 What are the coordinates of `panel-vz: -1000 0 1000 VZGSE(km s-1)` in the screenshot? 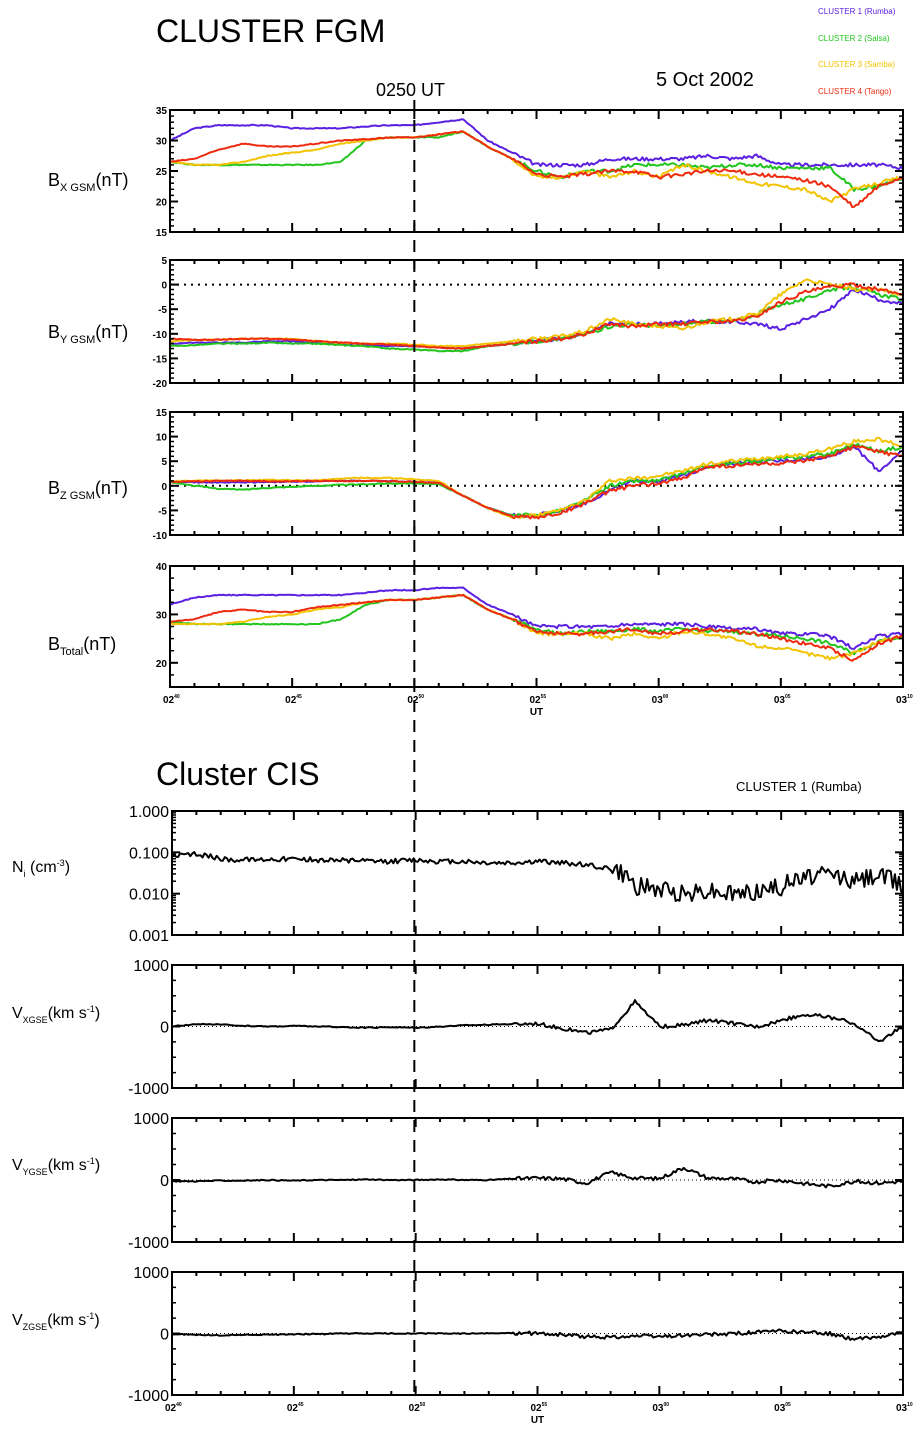 It's located at (458, 1335).